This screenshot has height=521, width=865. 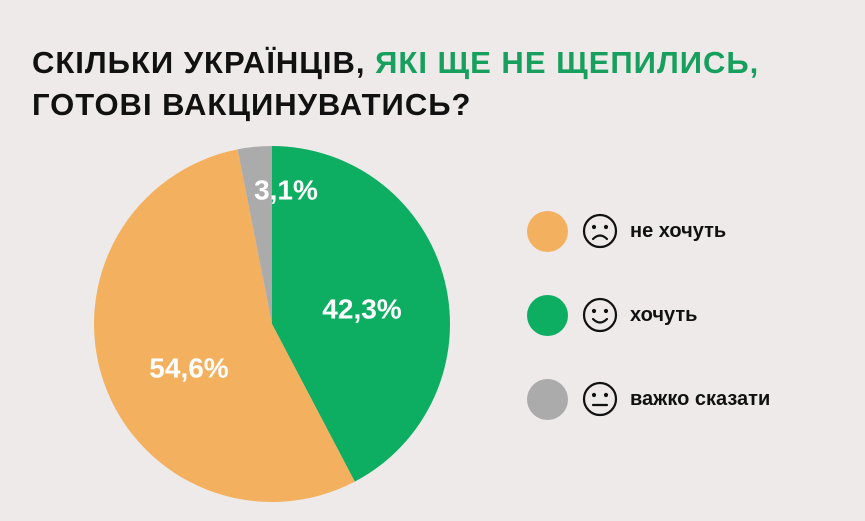 What do you see at coordinates (204, 62) in the screenshot?
I see `title-part-1: СКІЛЬКИ УКРАЇНЦІВ,` at bounding box center [204, 62].